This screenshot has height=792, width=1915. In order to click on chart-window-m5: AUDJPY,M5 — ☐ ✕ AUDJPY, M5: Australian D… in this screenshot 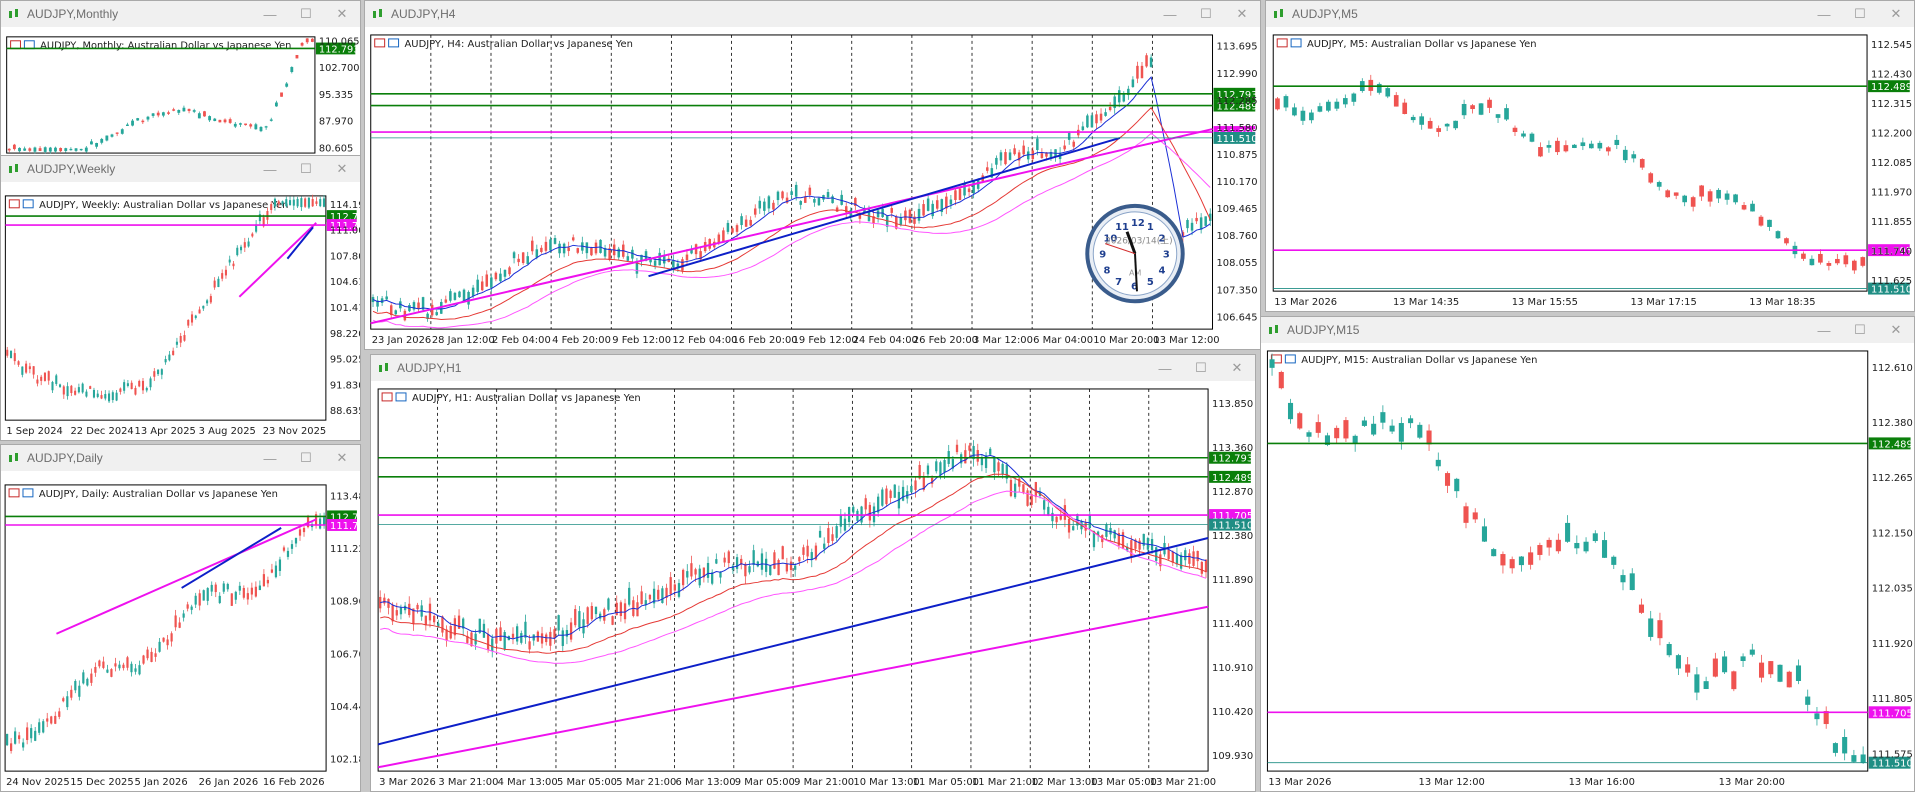, I will do `click(1590, 156)`.